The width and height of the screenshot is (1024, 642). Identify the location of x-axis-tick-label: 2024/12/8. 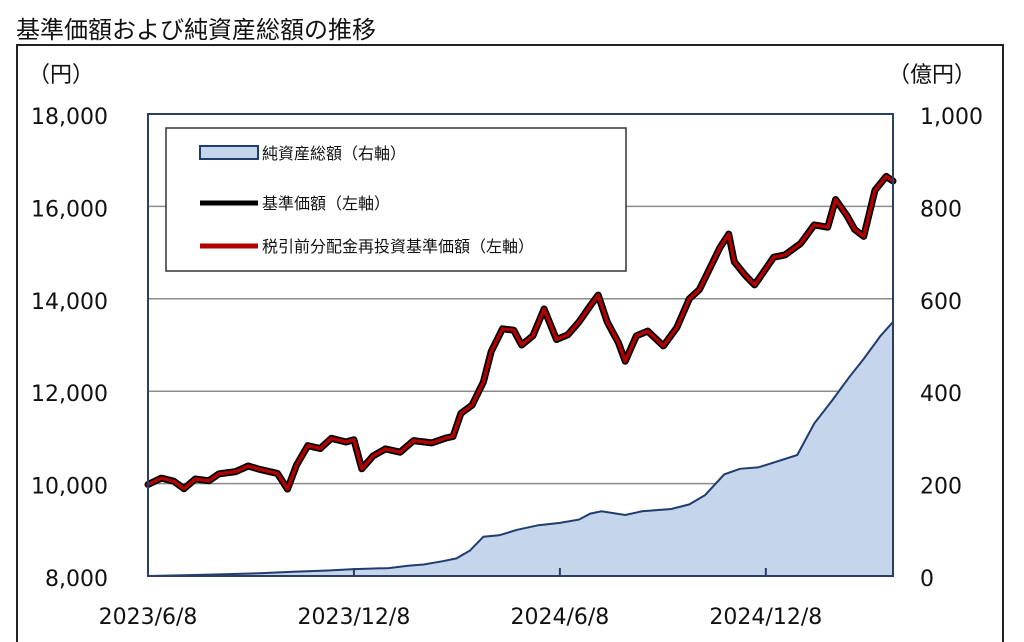
(765, 617).